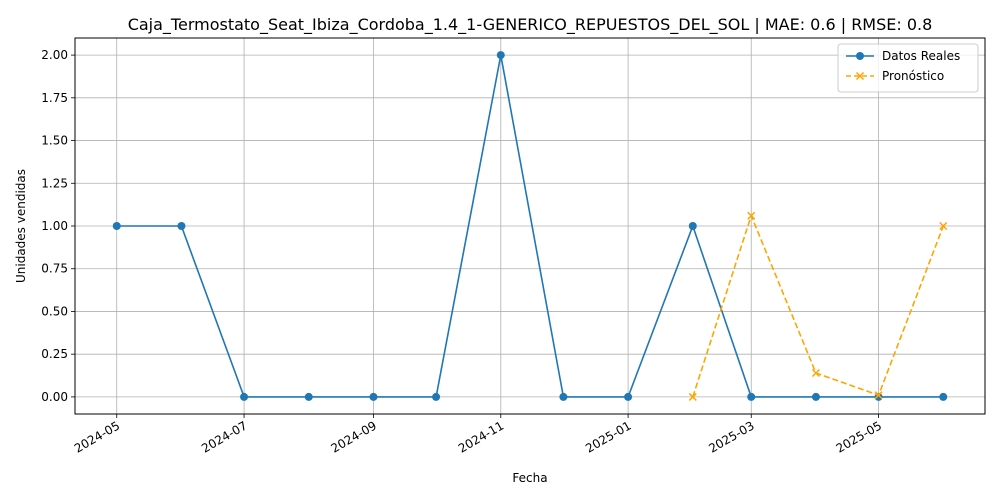 This screenshot has width=1000, height=500. Describe the element at coordinates (54, 397) in the screenshot. I see `y-tick-label: 0.00` at that location.